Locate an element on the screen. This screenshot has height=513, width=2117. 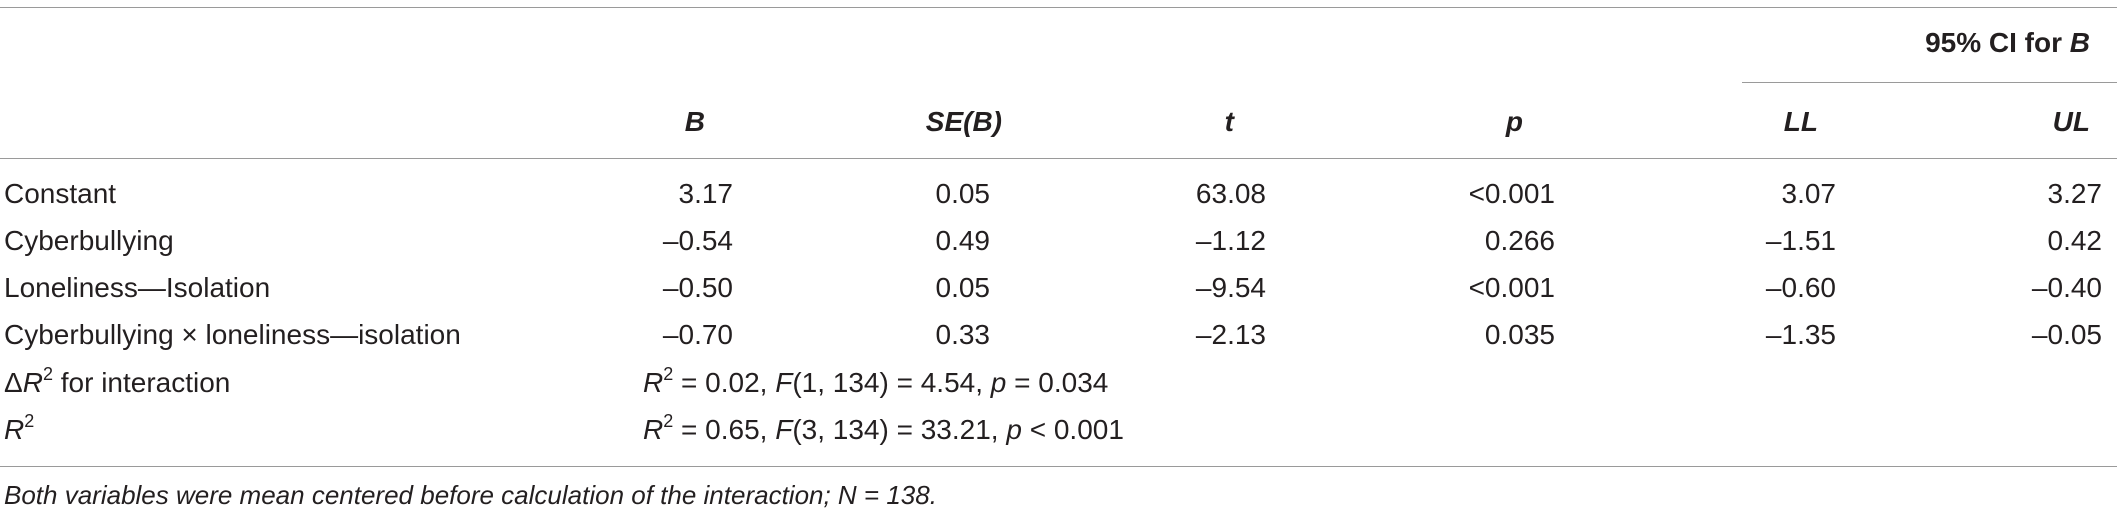
cell: –2.13 is located at coordinates (1230, 334).